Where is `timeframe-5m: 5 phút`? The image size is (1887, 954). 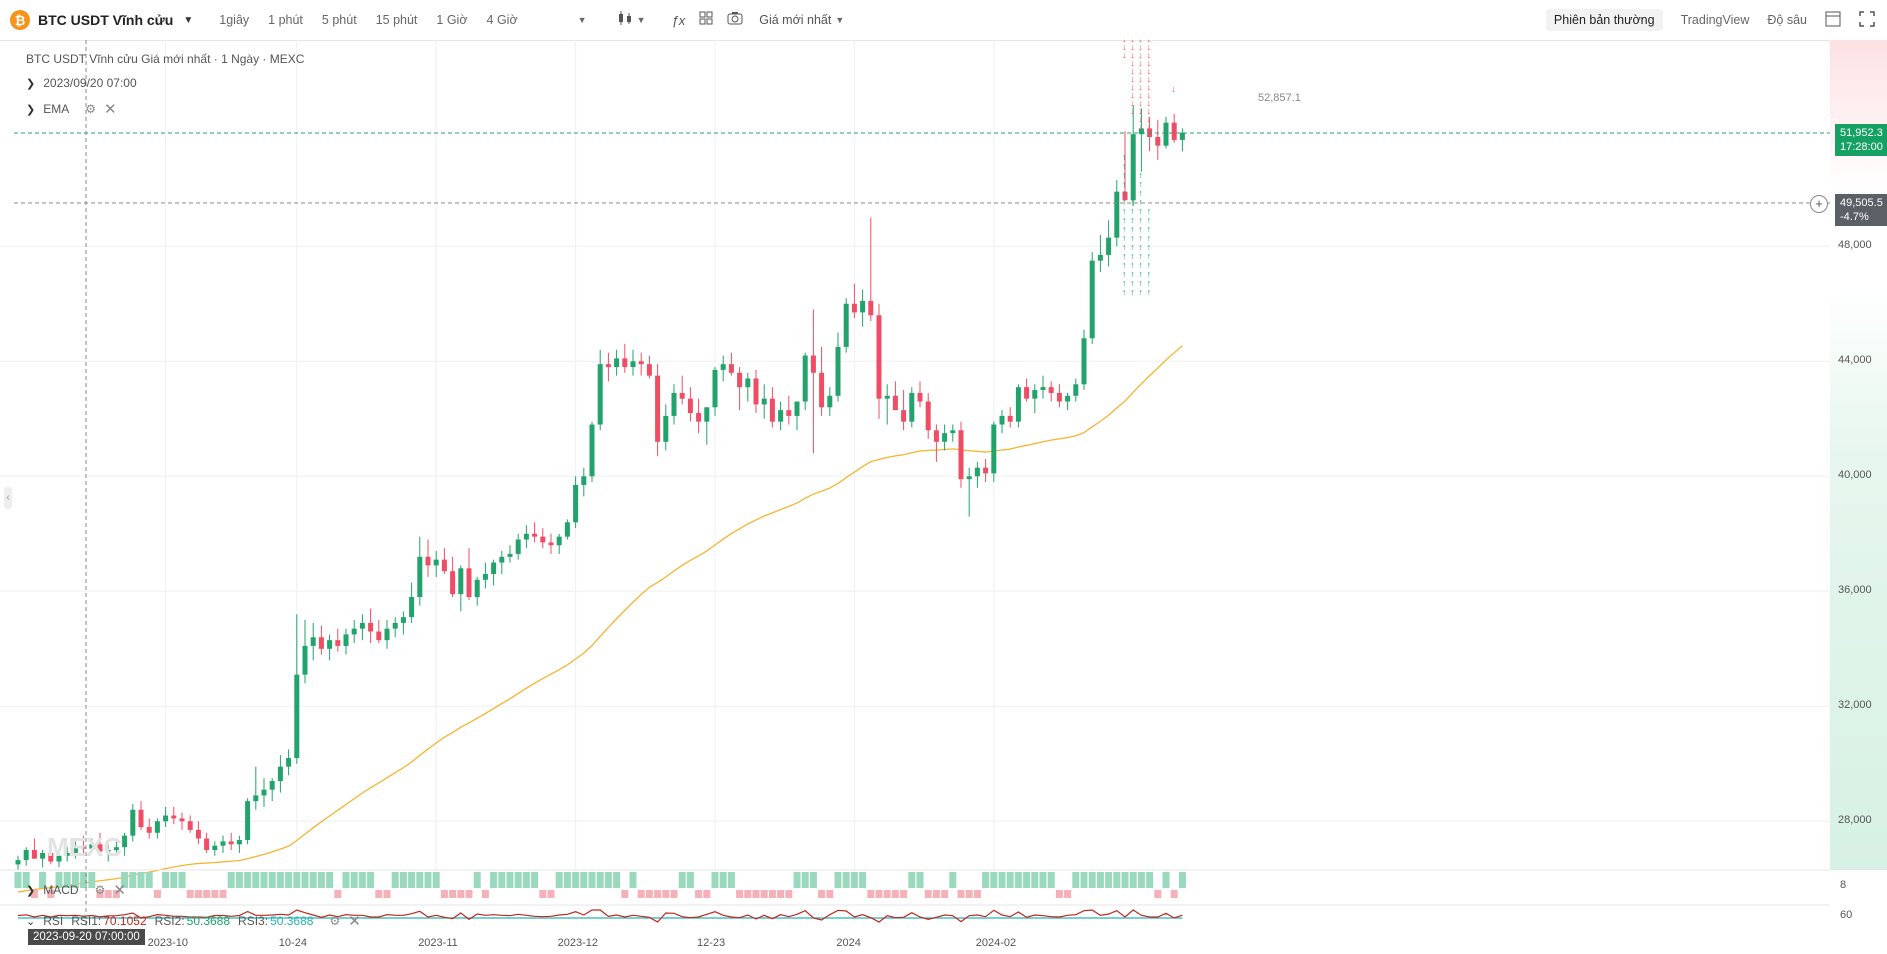
timeframe-5m: 5 phút is located at coordinates (339, 20).